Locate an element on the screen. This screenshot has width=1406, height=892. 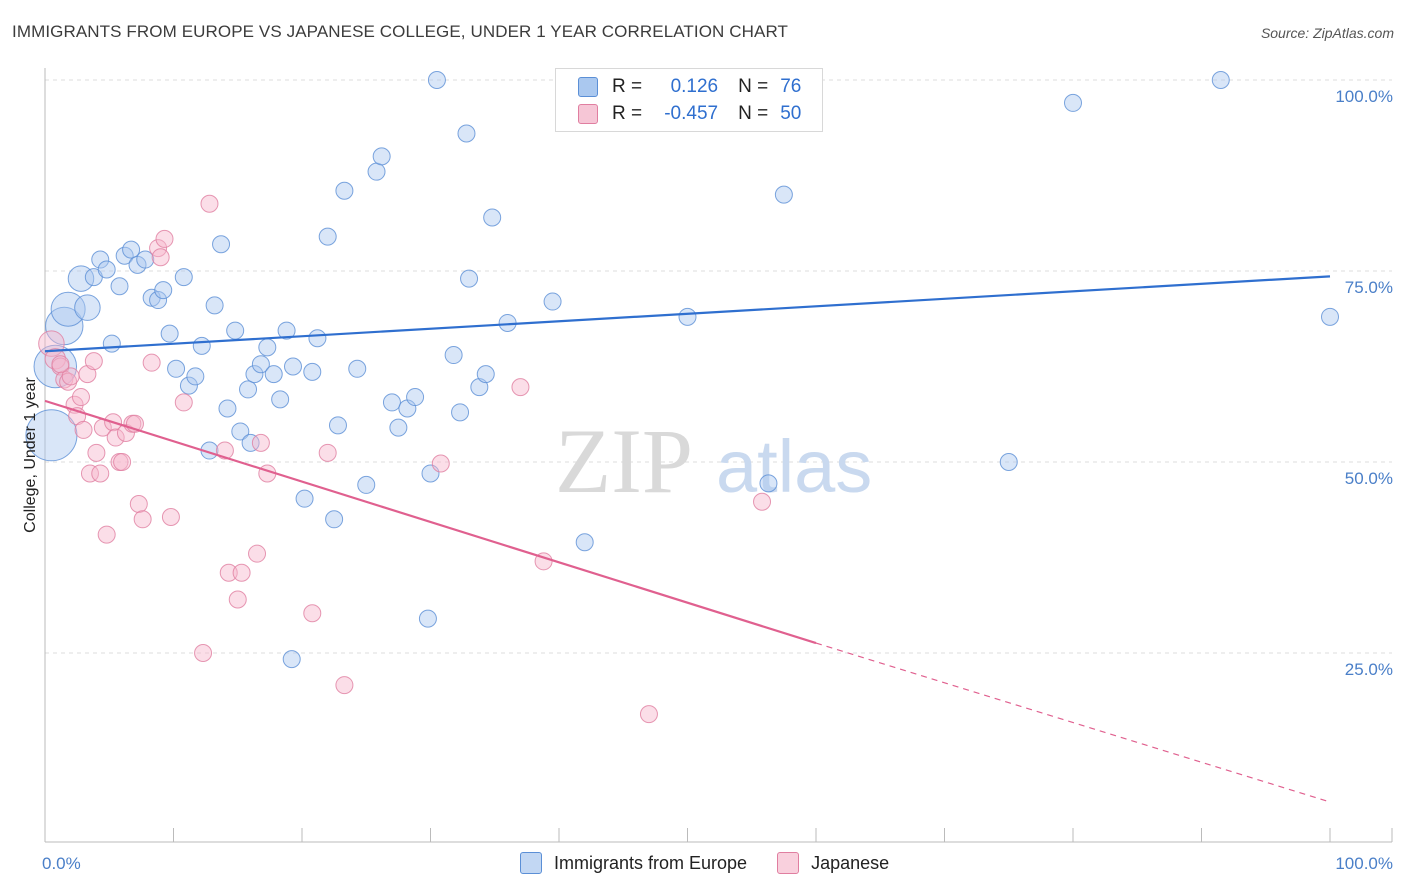
legend-item-japanese: Japanese is located at coordinates (833, 863).